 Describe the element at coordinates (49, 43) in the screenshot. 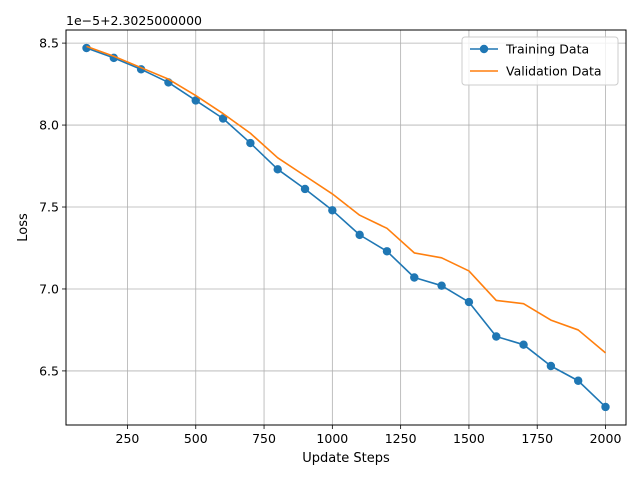

I see `y-tick-label: 8.5` at that location.